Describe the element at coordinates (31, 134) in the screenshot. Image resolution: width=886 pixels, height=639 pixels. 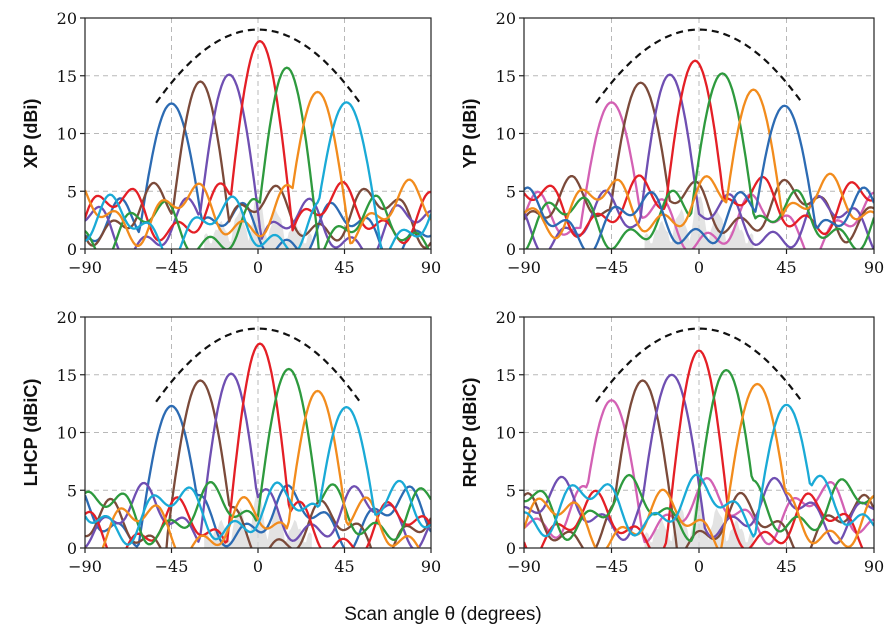
I see `y-axis-label: XP (dBi)` at that location.